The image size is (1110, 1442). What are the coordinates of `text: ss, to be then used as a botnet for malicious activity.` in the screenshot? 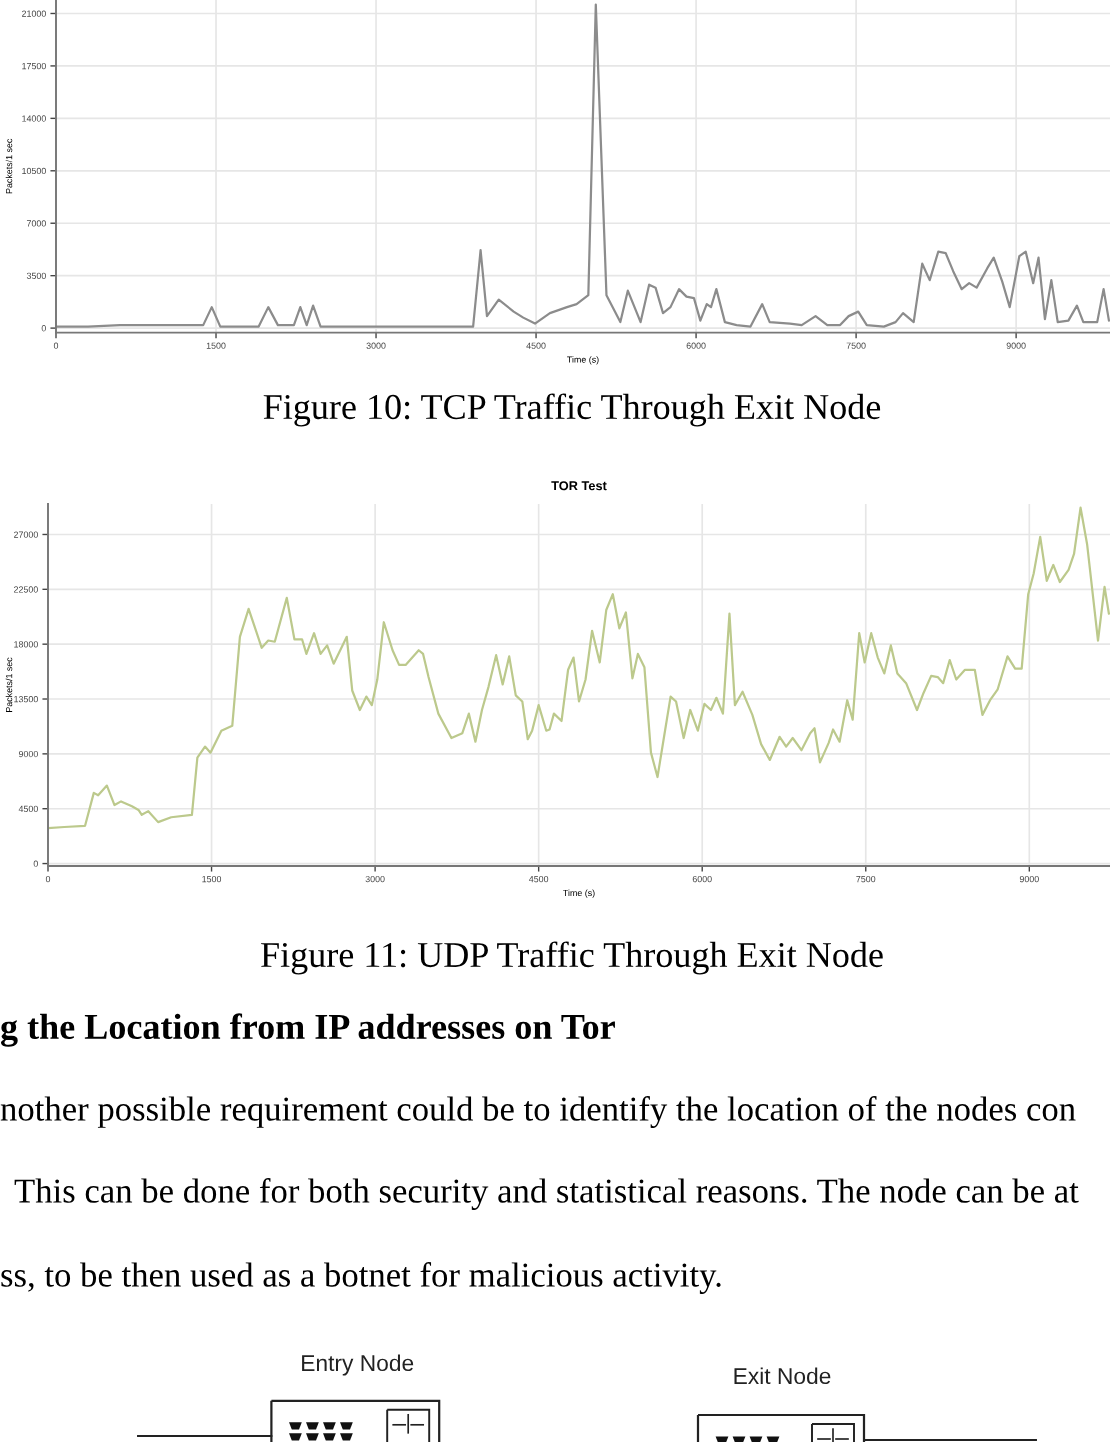 It's located at (361, 1278).